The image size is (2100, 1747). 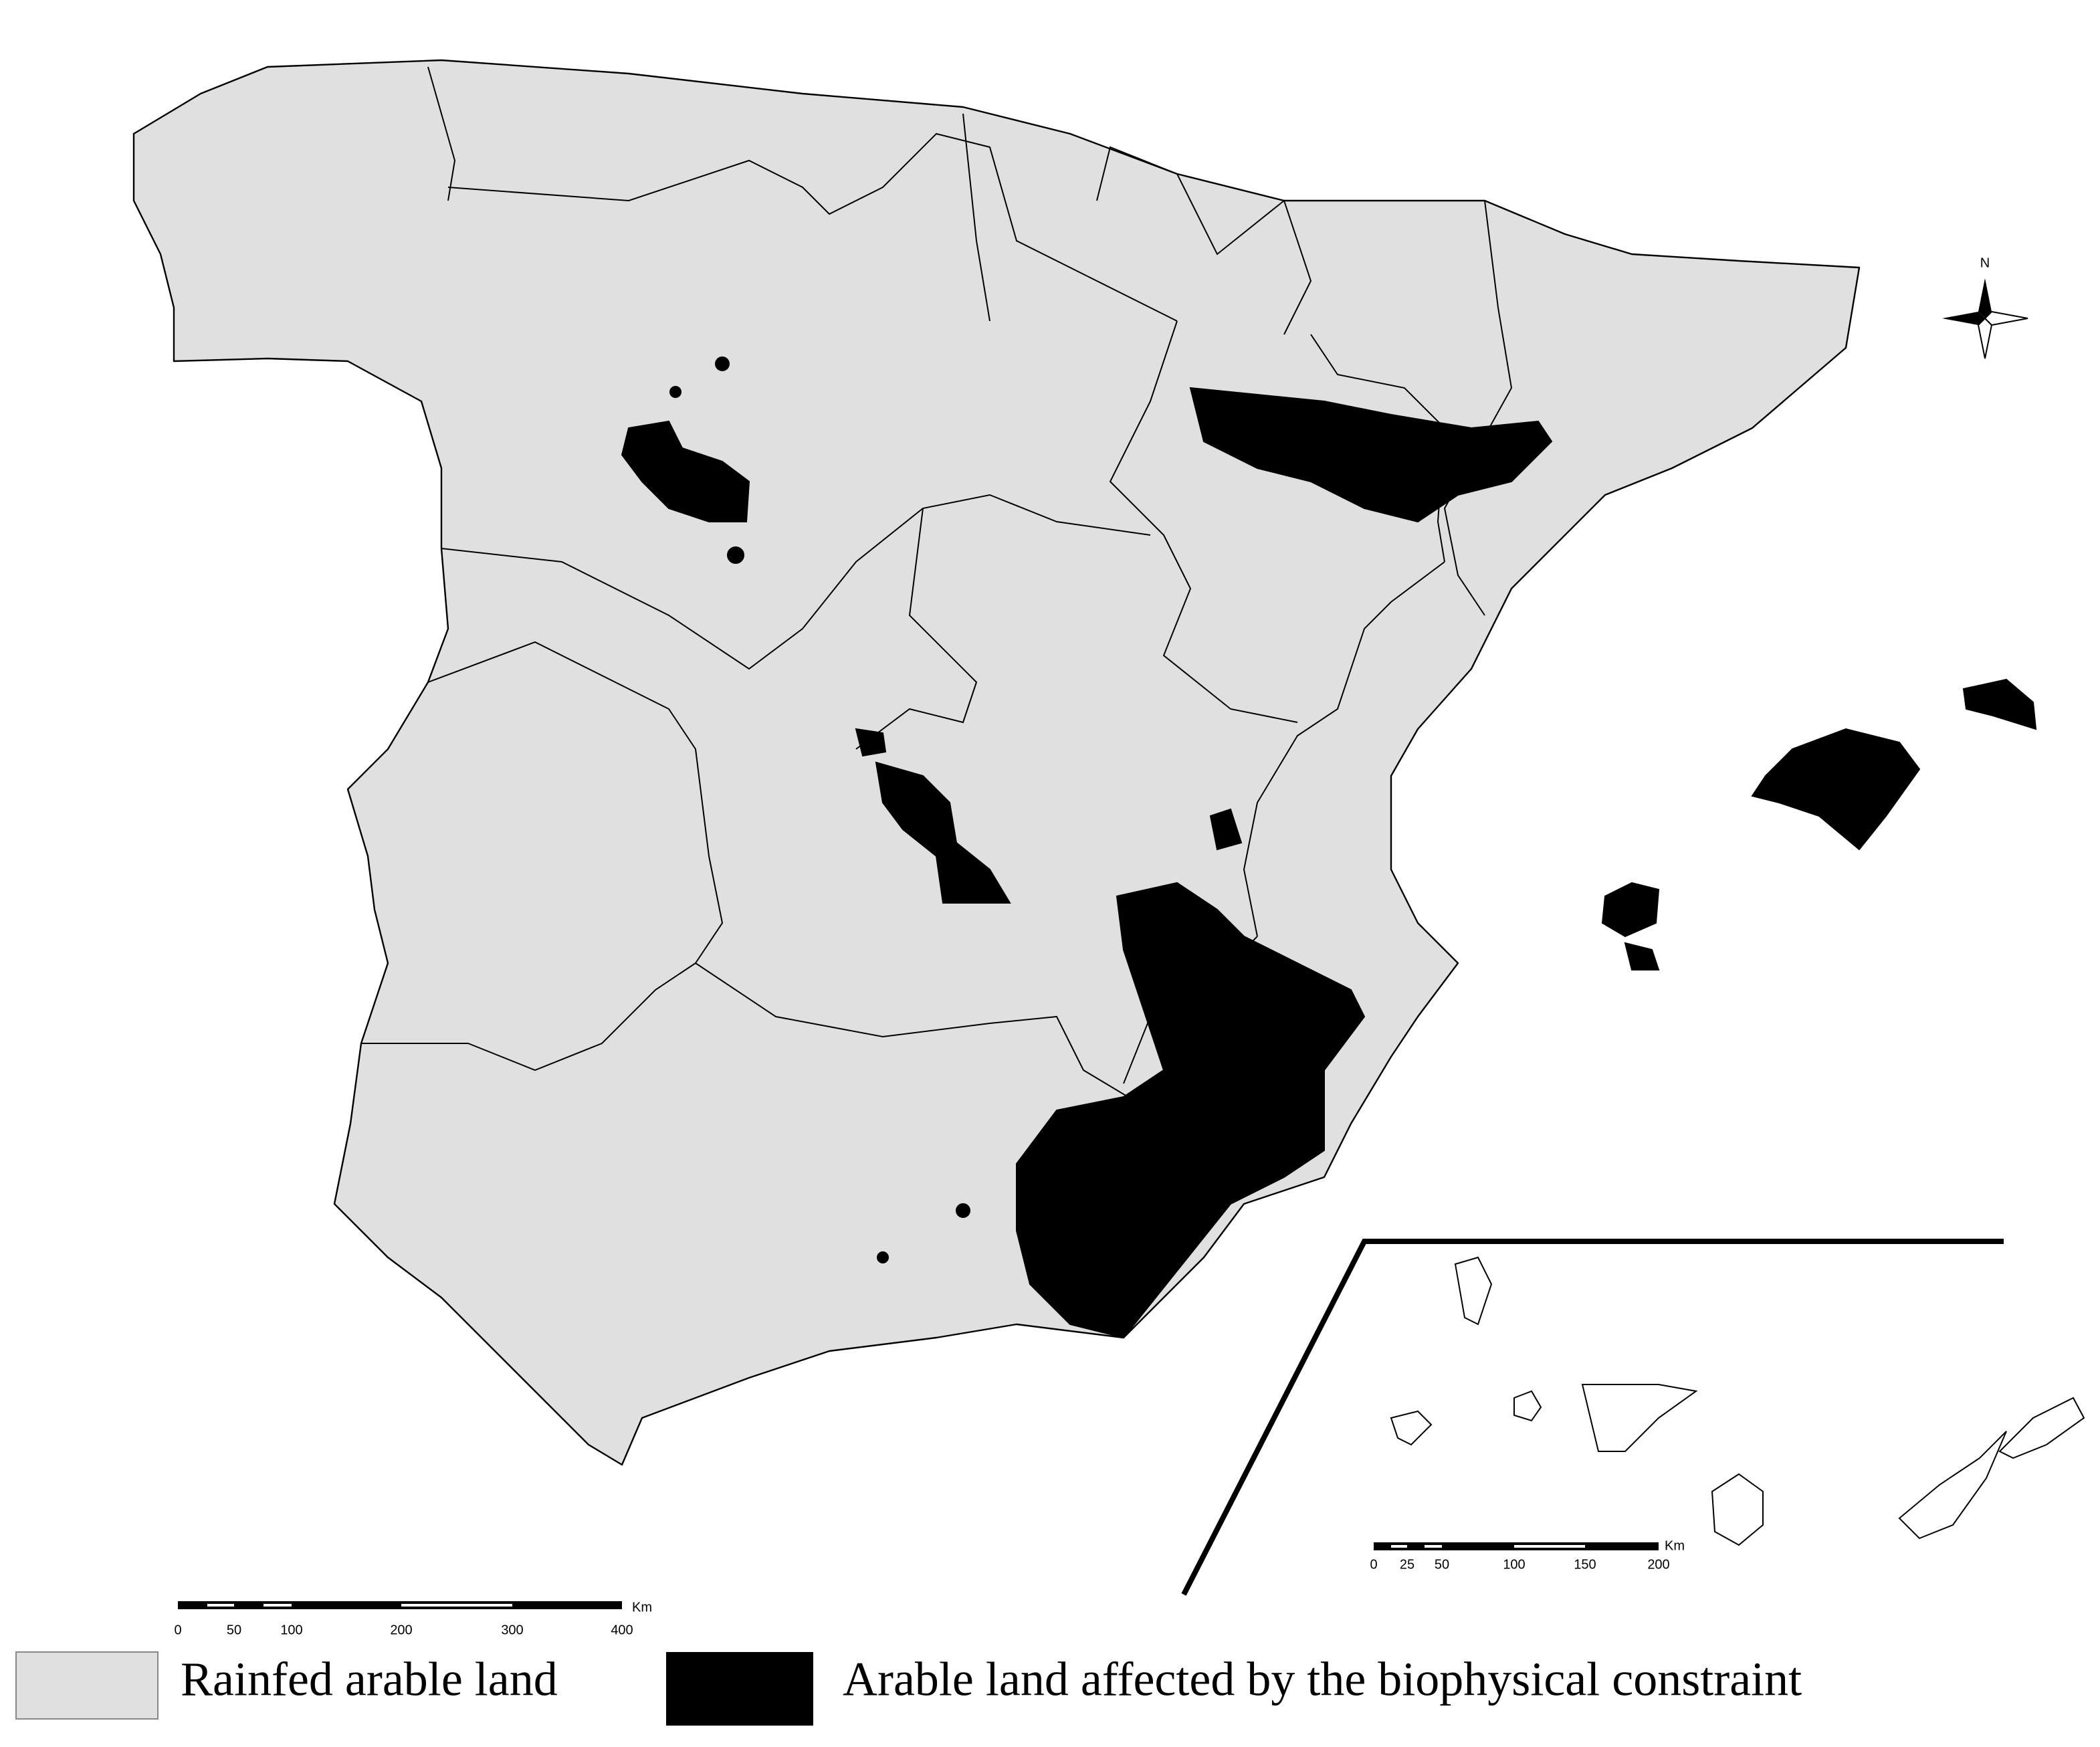 What do you see at coordinates (622, 1630) in the screenshot?
I see `scale-label: 400` at bounding box center [622, 1630].